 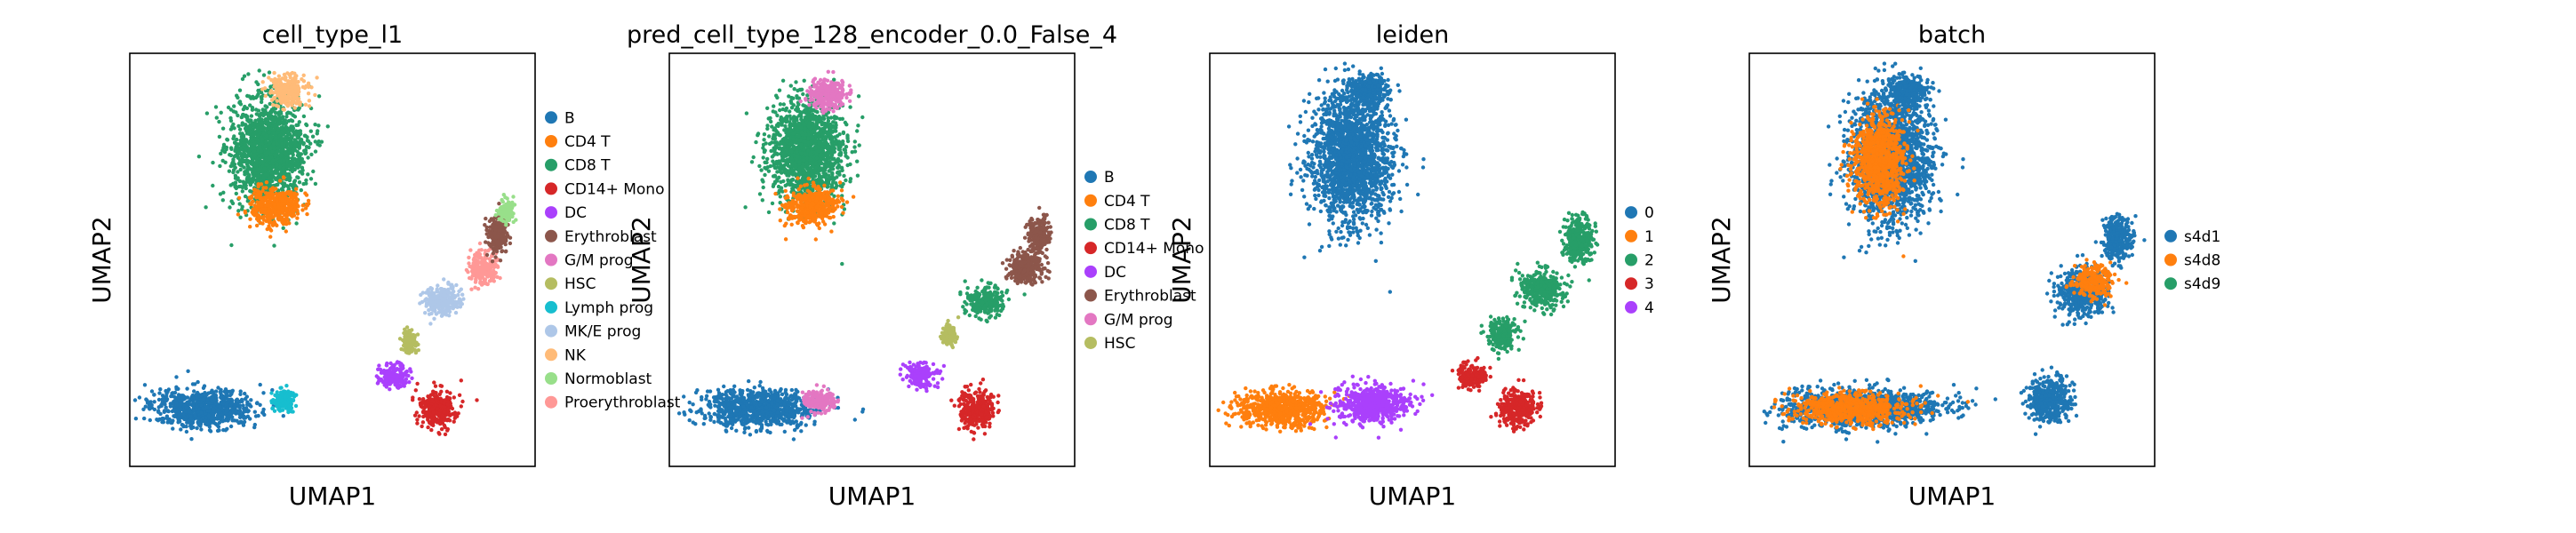 What do you see at coordinates (333, 496) in the screenshot?
I see `x-axis-label: UMAP1` at bounding box center [333, 496].